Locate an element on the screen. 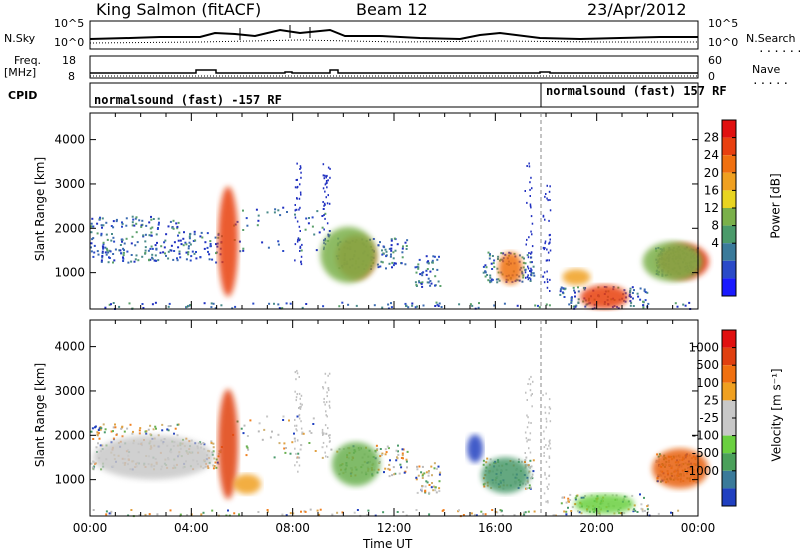  power-colorbar: 28 24 20 16 12 8 4 is located at coordinates (720, 208).